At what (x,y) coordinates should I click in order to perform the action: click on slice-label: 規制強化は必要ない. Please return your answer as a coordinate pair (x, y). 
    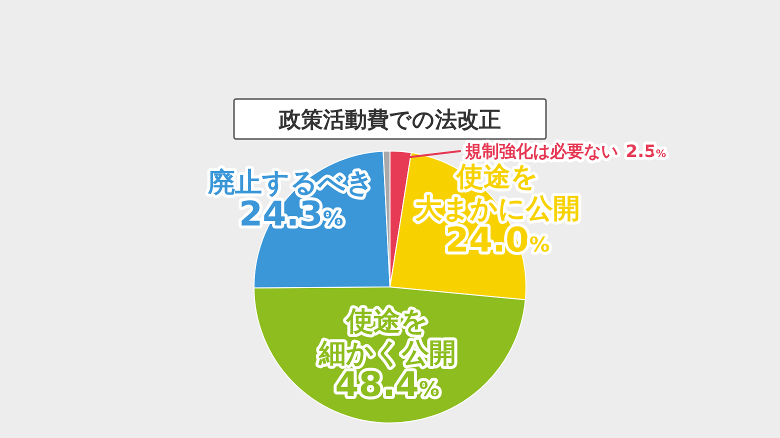
    Looking at the image, I should click on (541, 152).